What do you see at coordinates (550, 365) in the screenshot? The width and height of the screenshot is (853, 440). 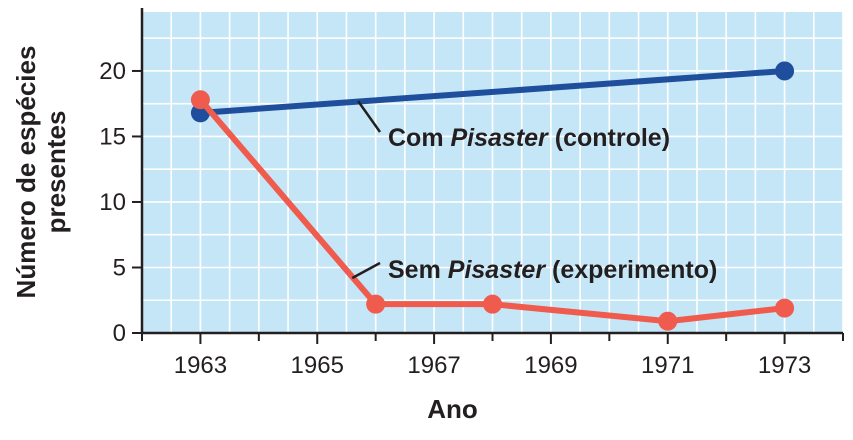 I see `x-tick-label: 1969` at bounding box center [550, 365].